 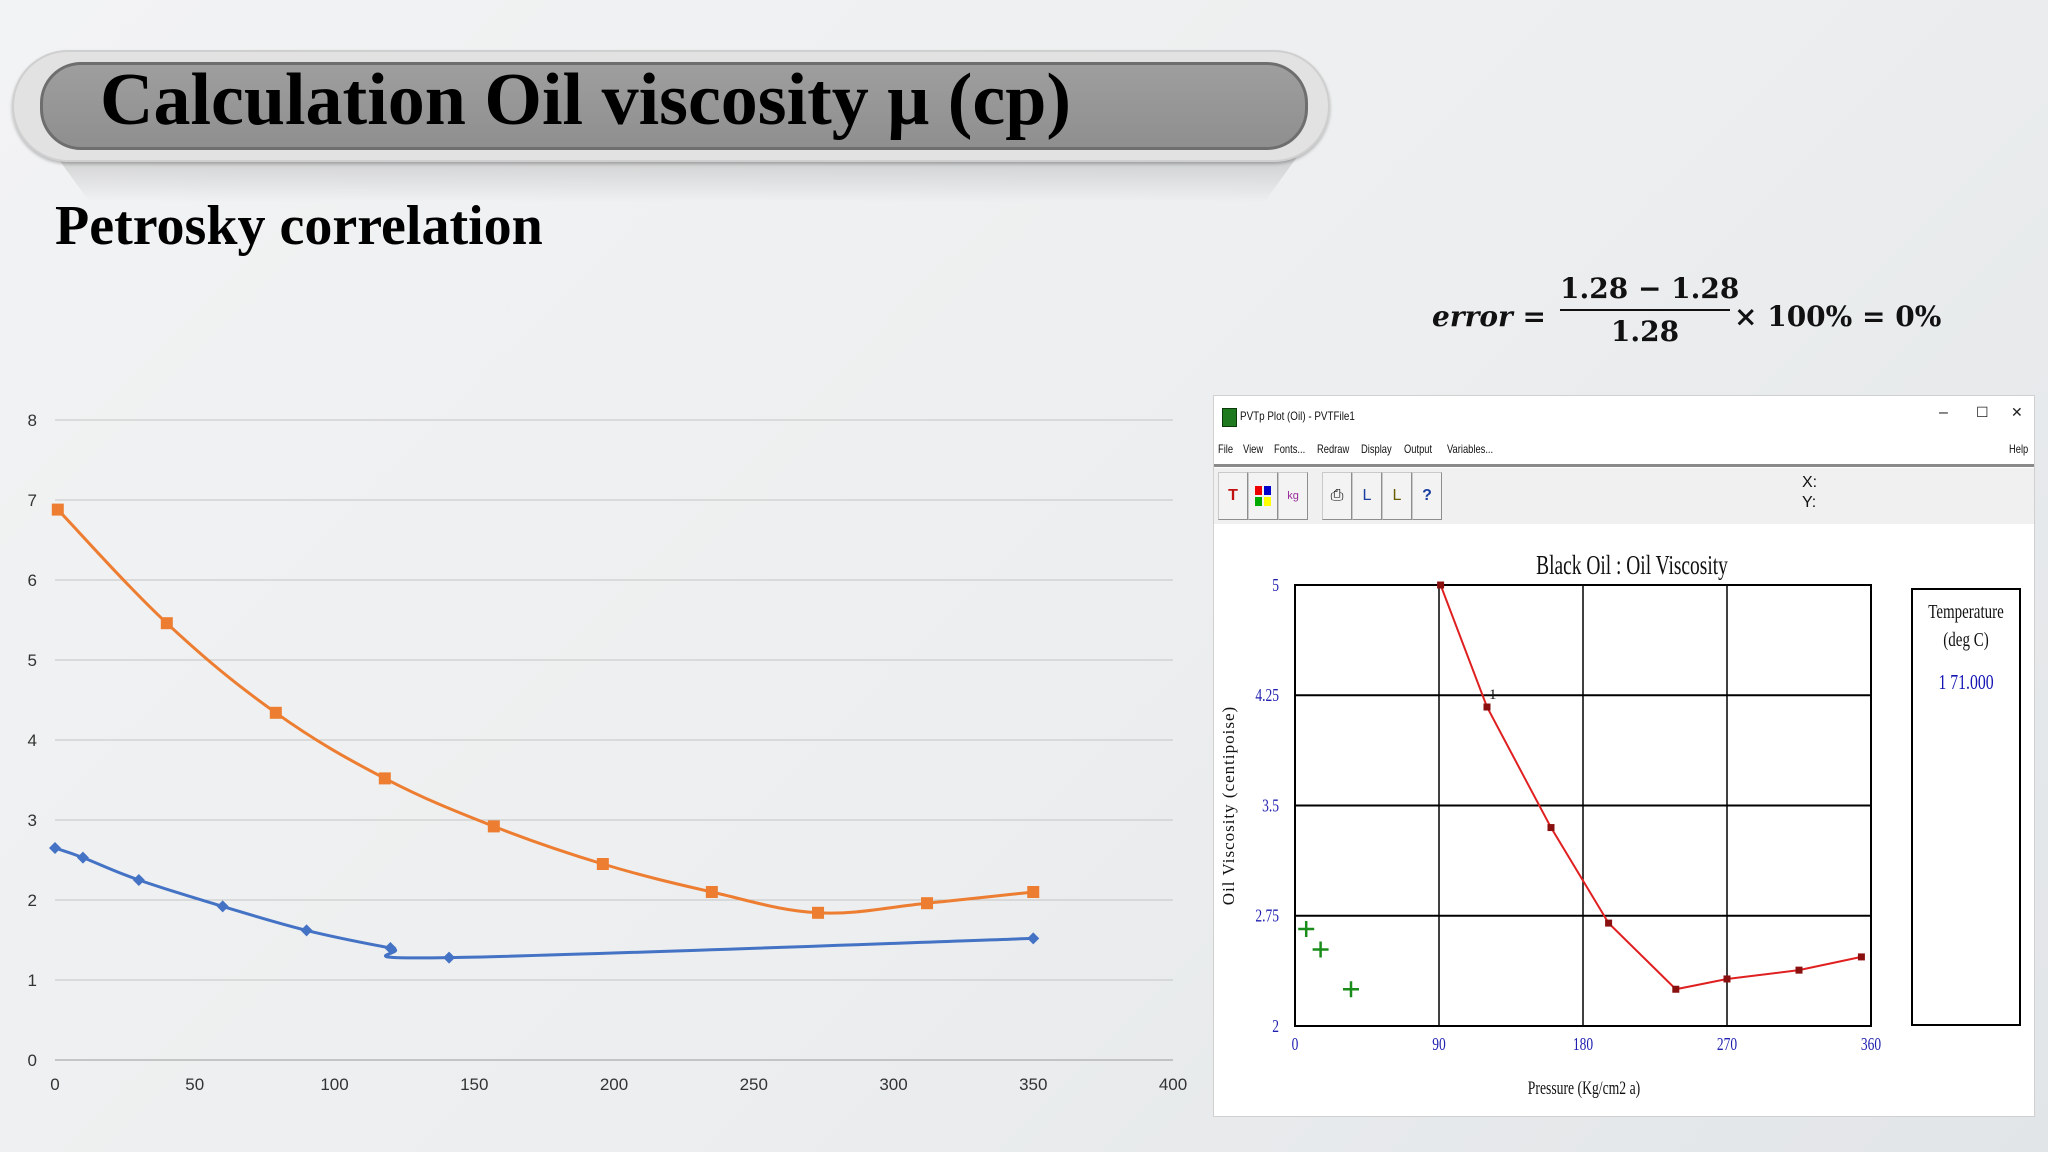 I want to click on formula-rhs: × 100% = 0%, so click(x=1838, y=316).